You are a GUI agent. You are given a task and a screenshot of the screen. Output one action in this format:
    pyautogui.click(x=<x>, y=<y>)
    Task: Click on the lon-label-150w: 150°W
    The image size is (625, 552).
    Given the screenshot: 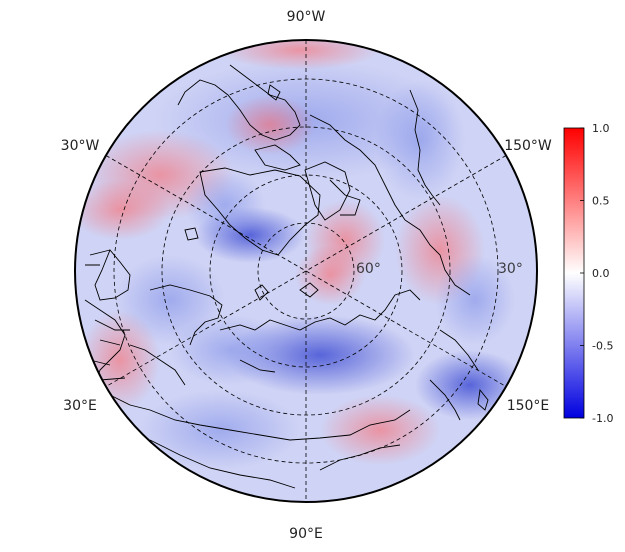 What is the action you would take?
    pyautogui.click(x=528, y=146)
    